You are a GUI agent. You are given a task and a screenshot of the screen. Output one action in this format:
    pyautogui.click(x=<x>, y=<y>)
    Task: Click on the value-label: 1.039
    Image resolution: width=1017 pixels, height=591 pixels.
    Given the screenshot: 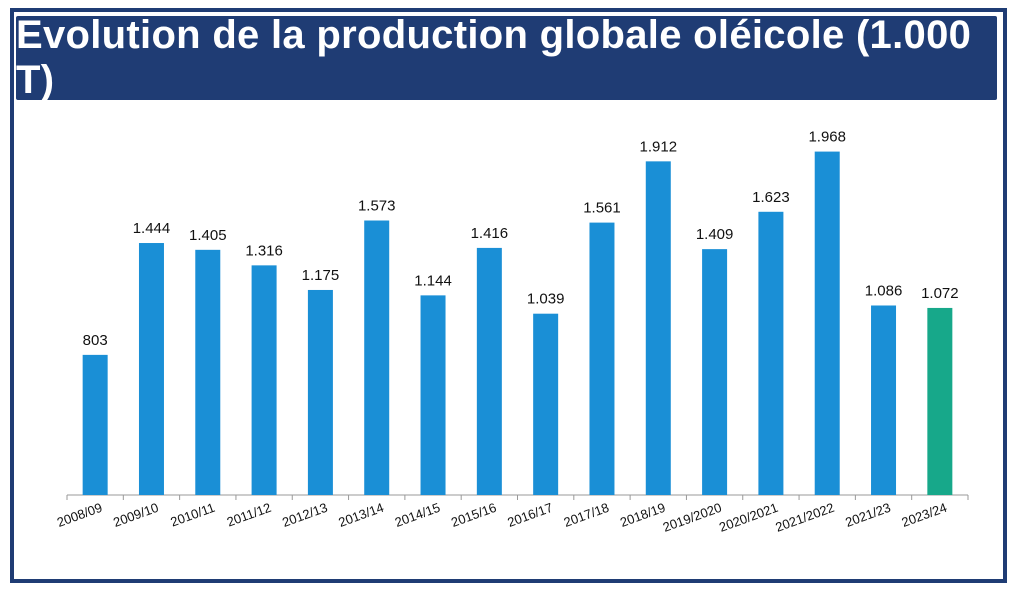 What is the action you would take?
    pyautogui.click(x=546, y=299)
    